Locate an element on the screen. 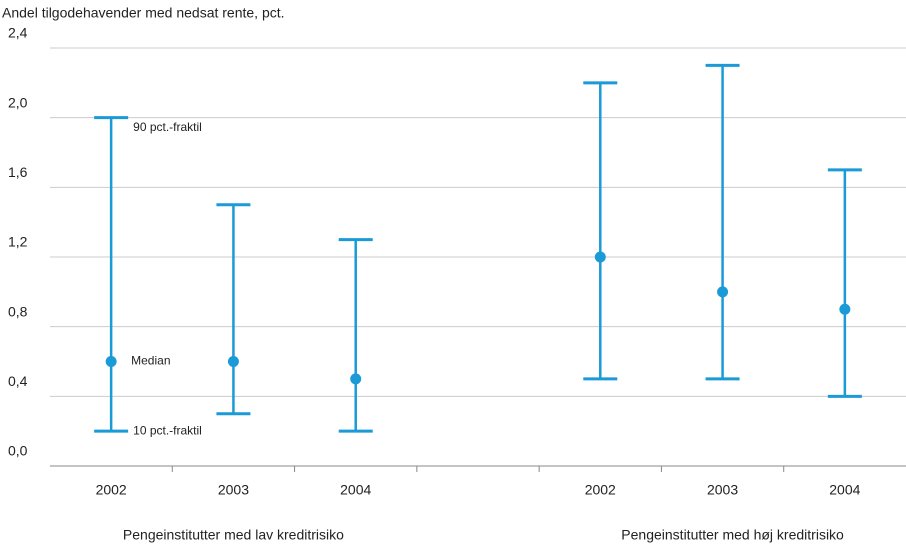 The height and width of the screenshot is (546, 906). series-annotation: 90 pct.-fraktil is located at coordinates (167, 127).